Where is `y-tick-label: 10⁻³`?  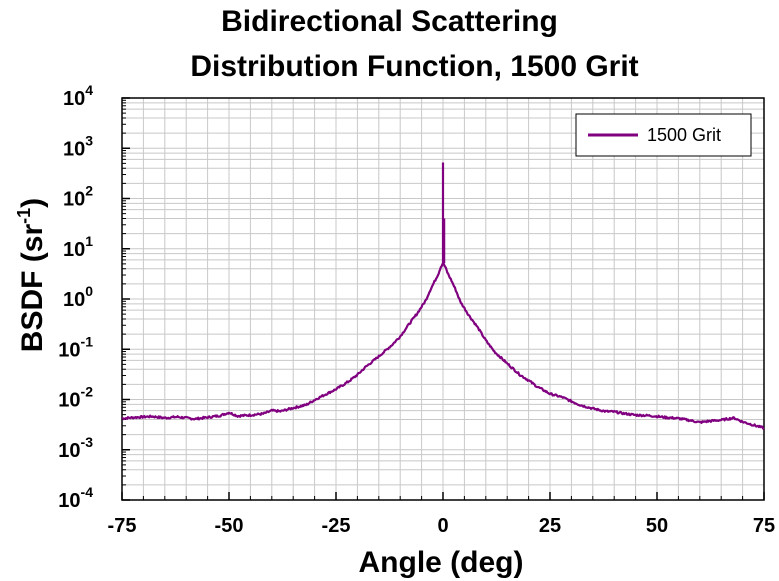 y-tick-label: 10⁻³ is located at coordinates (75, 448).